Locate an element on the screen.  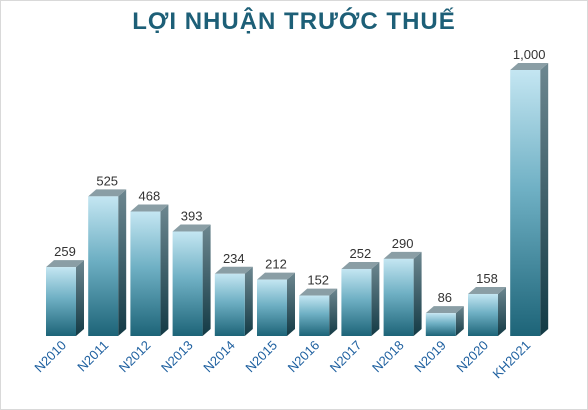
bar-n2016 is located at coordinates (318, 312).